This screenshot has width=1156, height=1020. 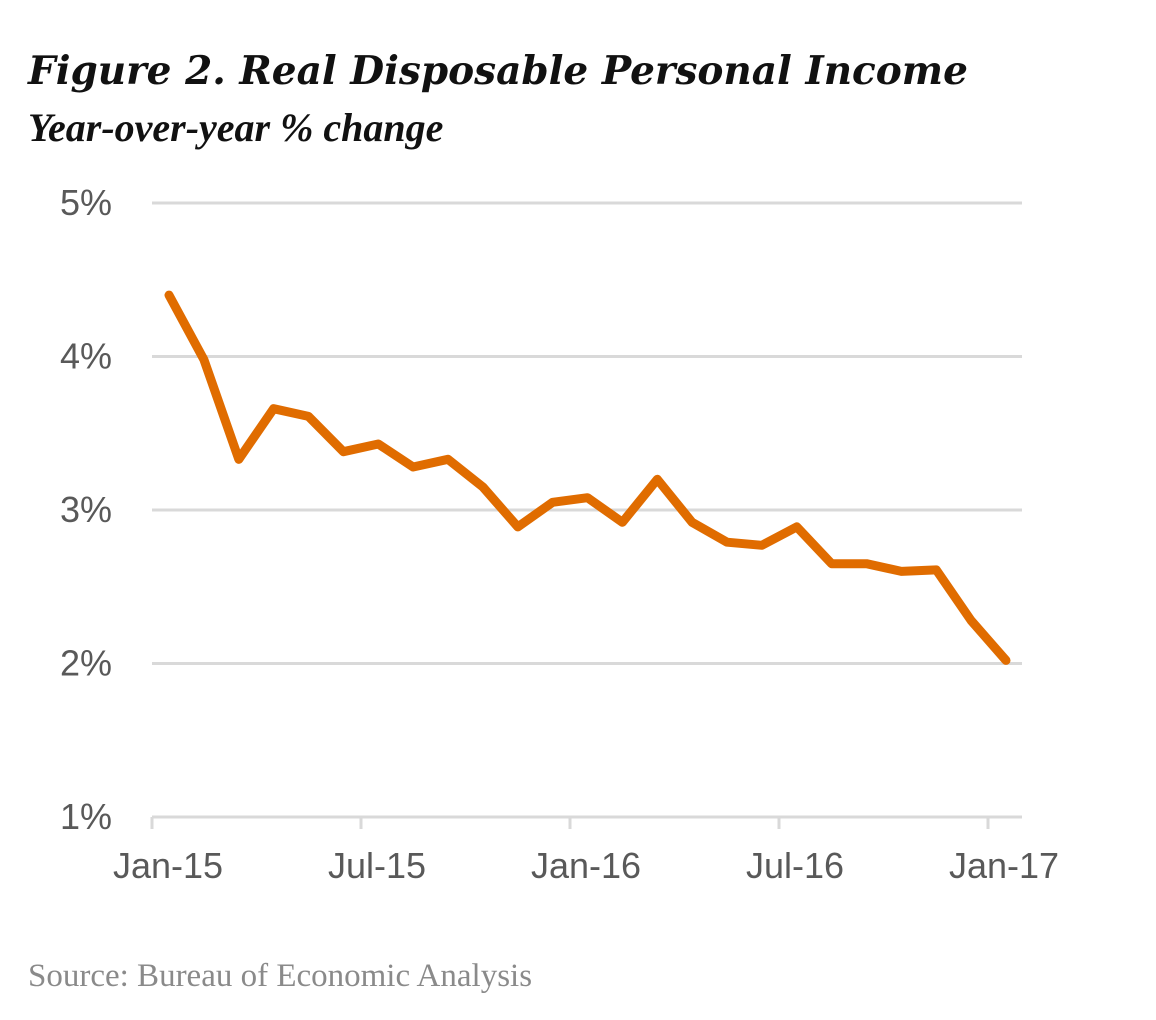 I want to click on x-tick-label: Jul-16, so click(x=795, y=865).